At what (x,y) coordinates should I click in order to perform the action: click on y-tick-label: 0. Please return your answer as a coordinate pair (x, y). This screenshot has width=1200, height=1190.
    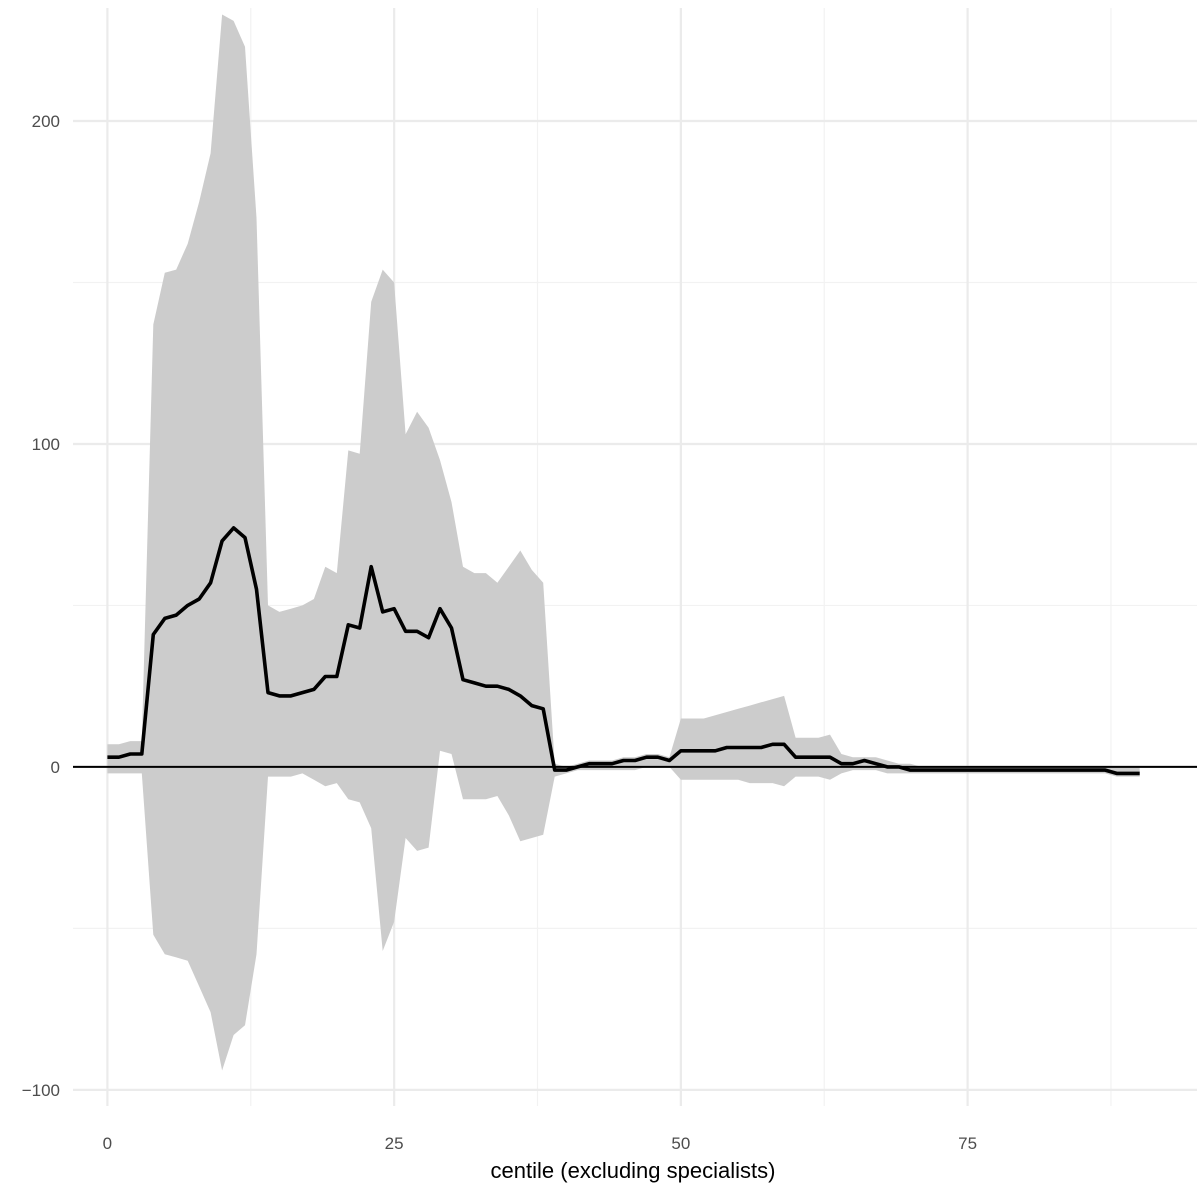
    Looking at the image, I should click on (55, 767).